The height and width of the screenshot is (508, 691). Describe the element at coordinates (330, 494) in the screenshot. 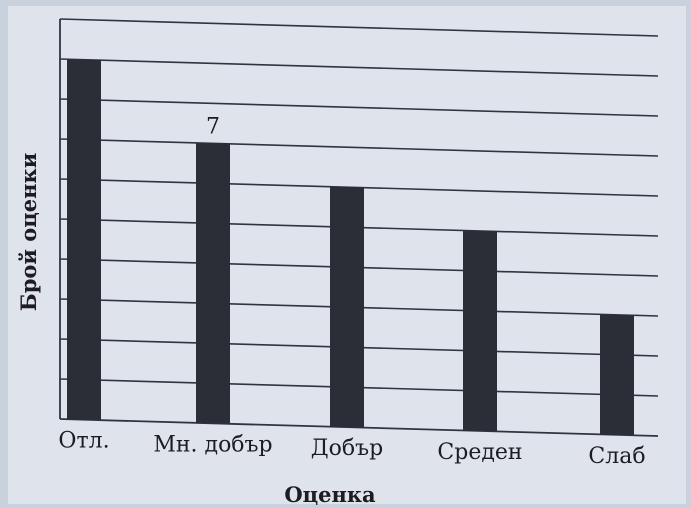

I see `x-axis-title: Оценка` at that location.